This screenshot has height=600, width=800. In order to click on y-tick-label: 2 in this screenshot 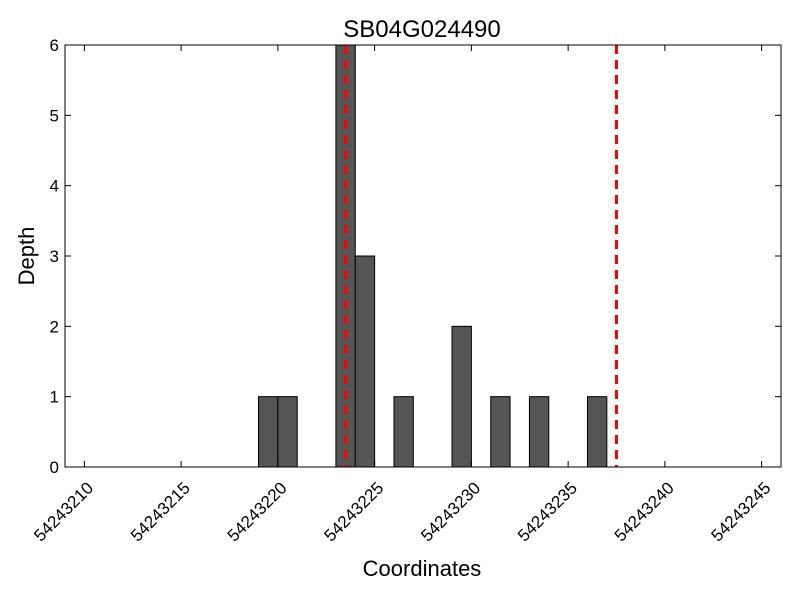, I will do `click(54, 326)`.